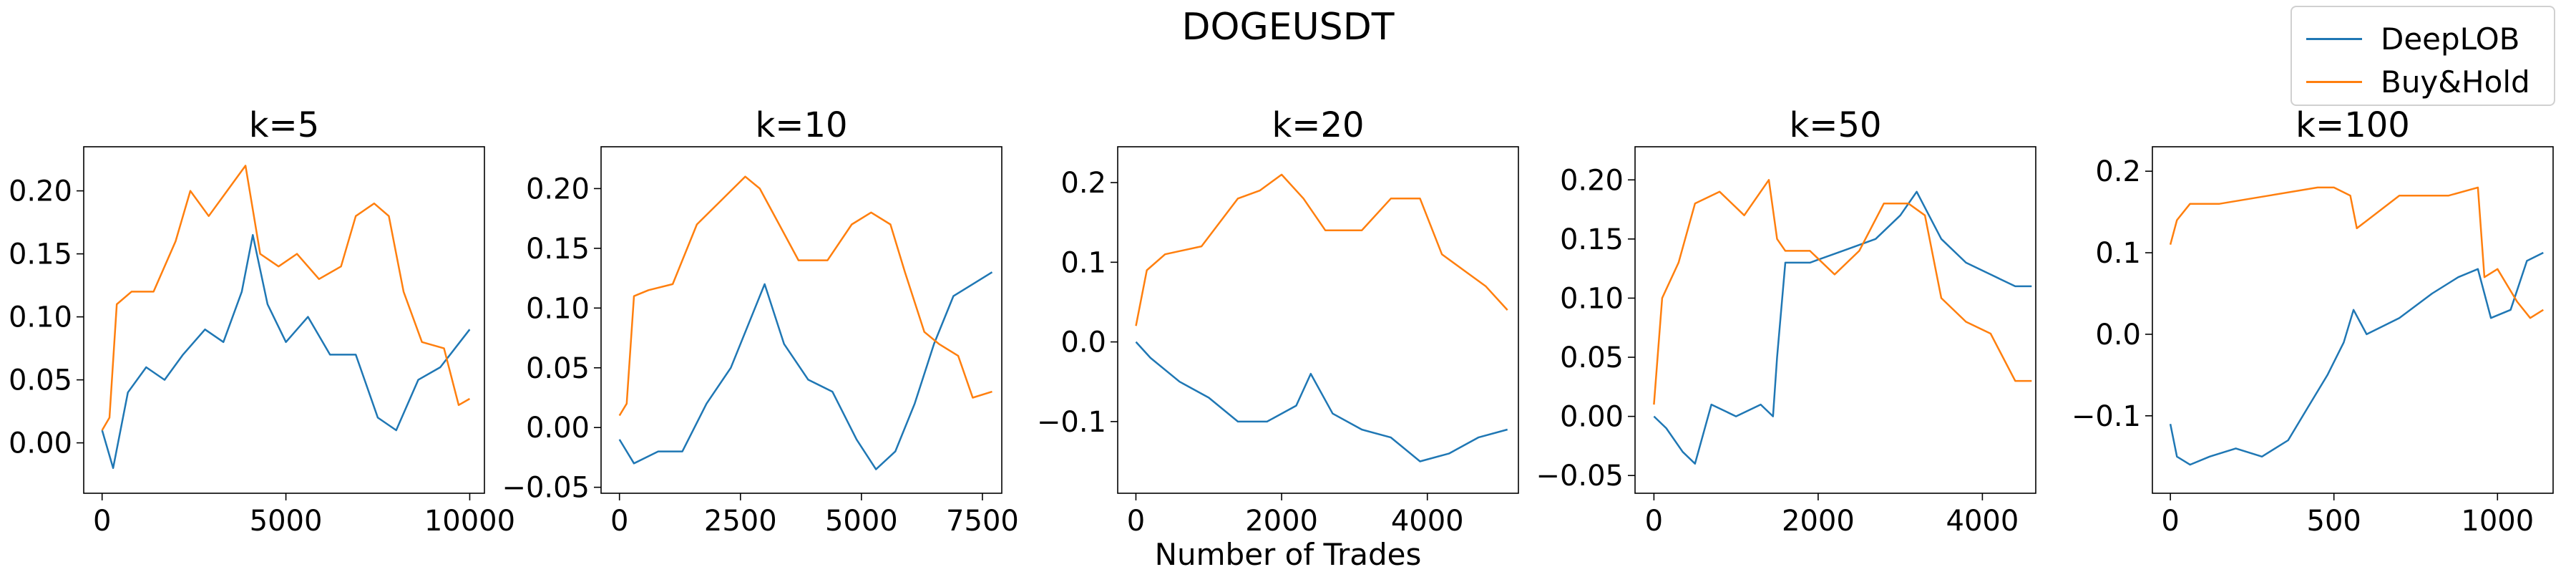  Describe the element at coordinates (1288, 27) in the screenshot. I see `figure-title: DOGEUSDT` at that location.